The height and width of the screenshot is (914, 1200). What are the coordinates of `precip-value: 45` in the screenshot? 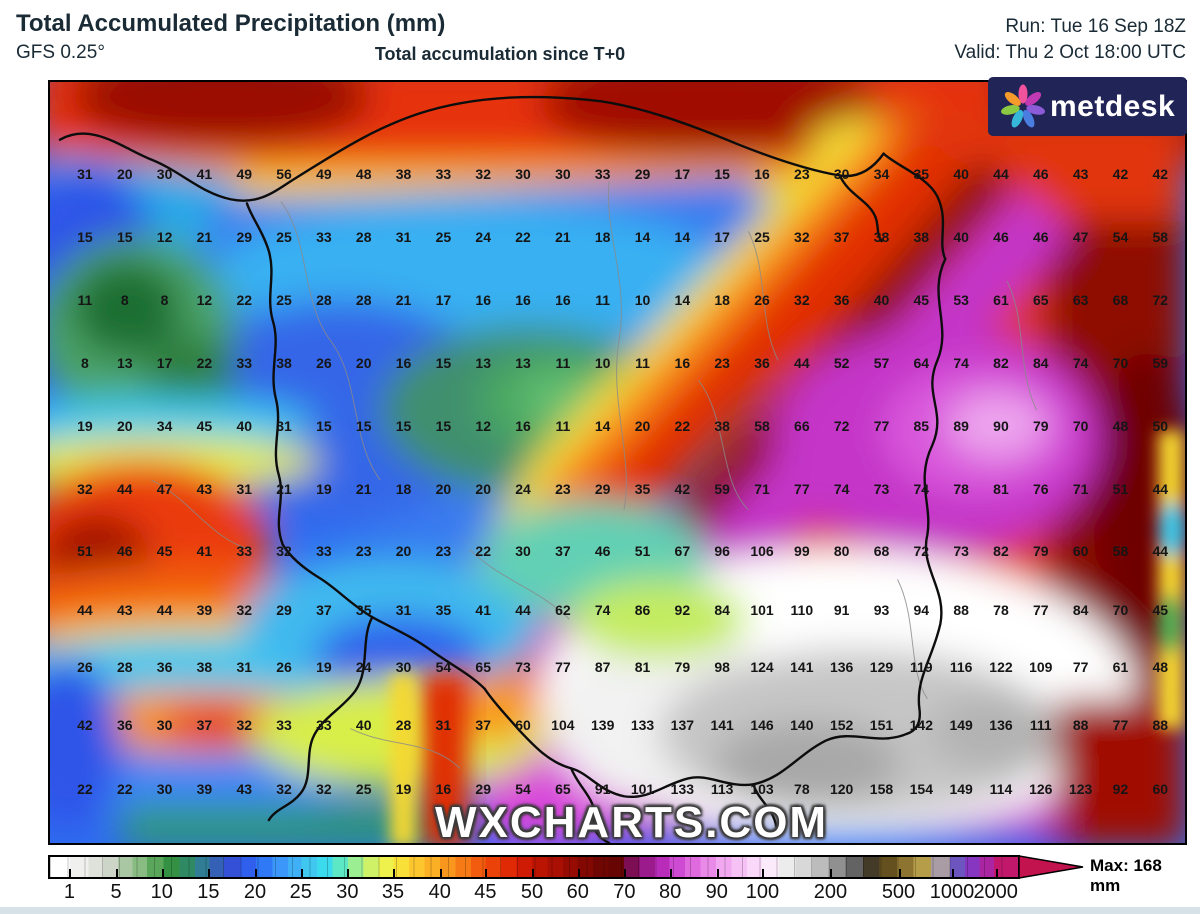 It's located at (204, 426).